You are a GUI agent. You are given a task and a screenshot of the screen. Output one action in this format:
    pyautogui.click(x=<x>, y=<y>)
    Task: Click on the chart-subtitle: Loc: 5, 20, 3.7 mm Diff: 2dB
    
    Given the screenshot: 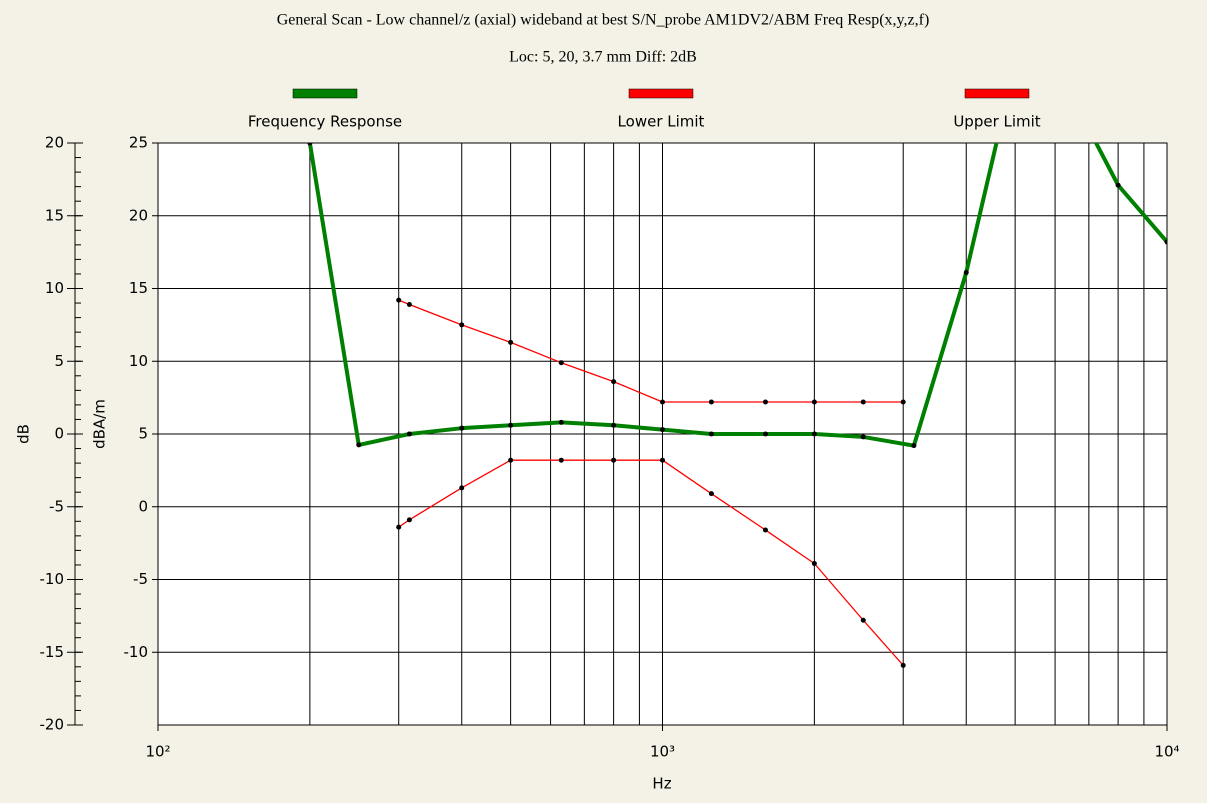 What is the action you would take?
    pyautogui.click(x=603, y=57)
    